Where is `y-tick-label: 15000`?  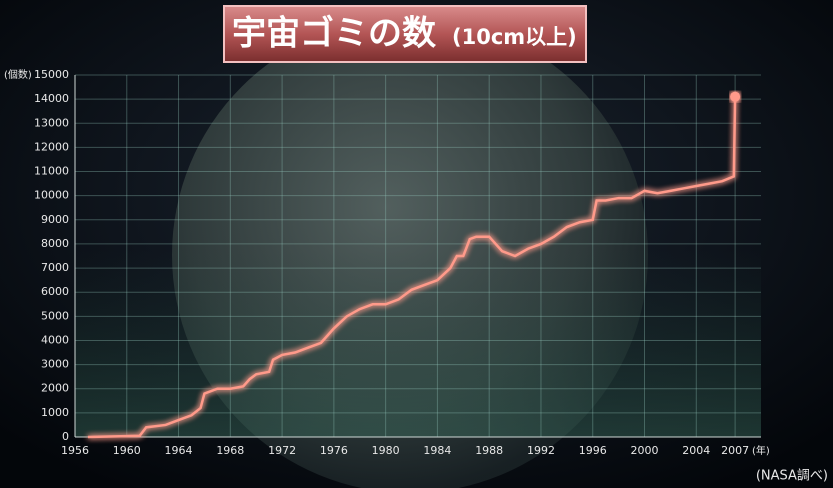
y-tick-label: 15000 is located at coordinates (51, 74).